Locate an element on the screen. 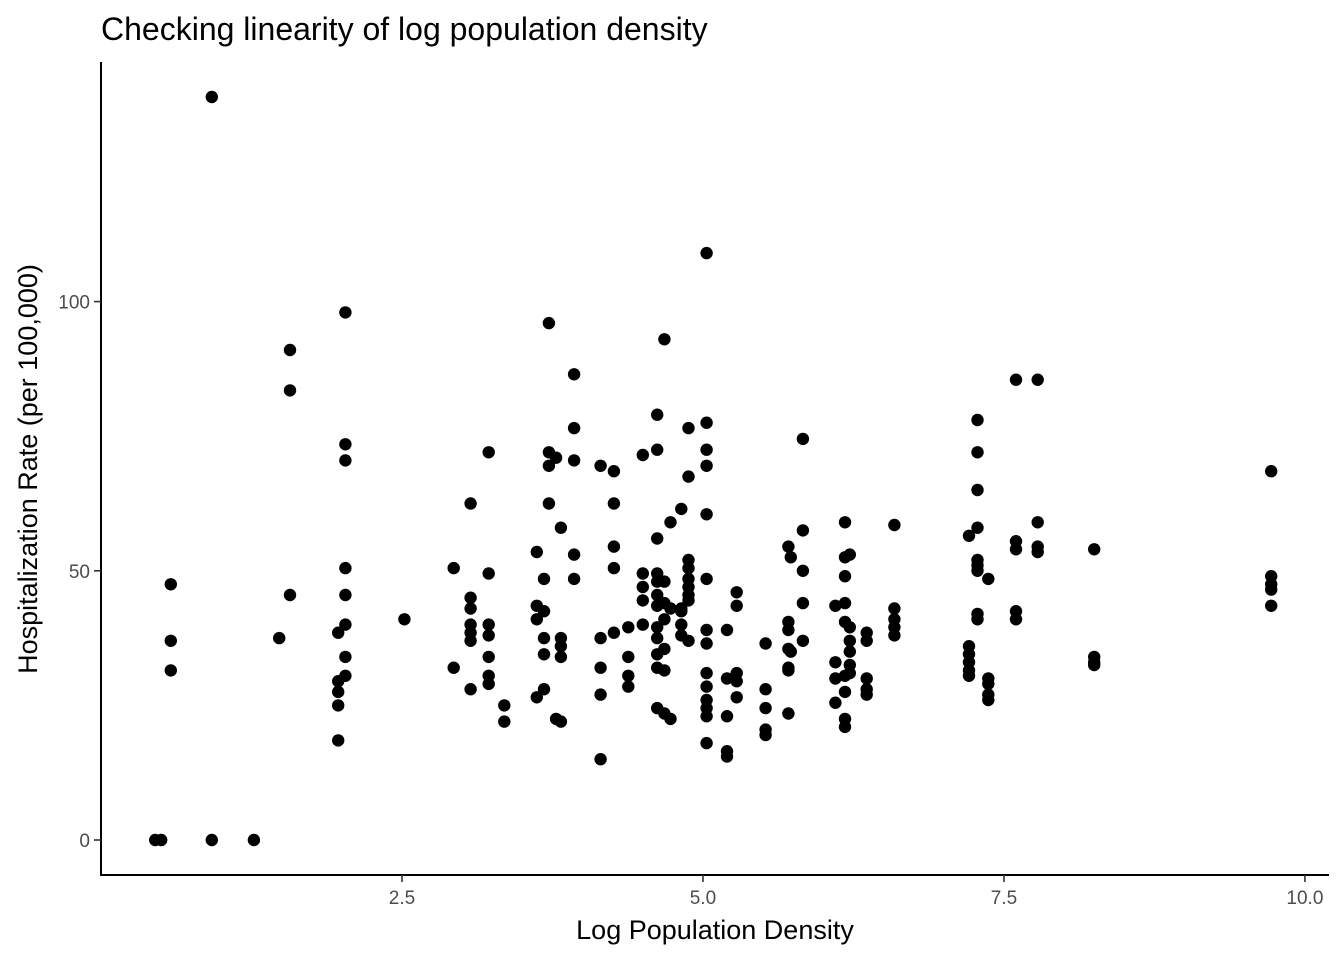 This screenshot has height=960, width=1344. y-tick-label: 0 is located at coordinates (84, 841).